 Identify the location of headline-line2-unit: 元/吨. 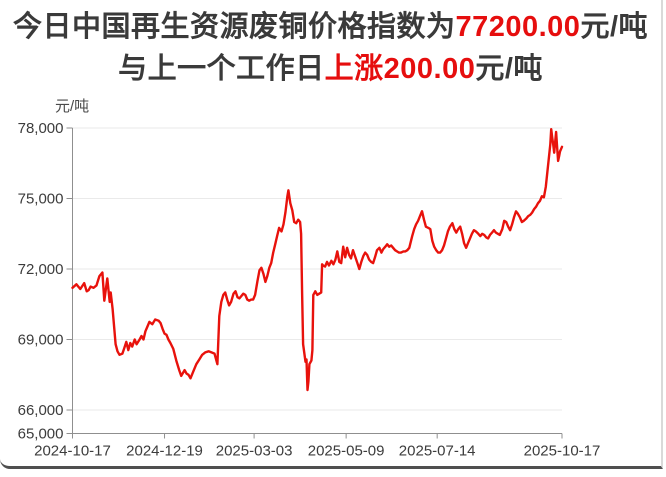
(509, 69).